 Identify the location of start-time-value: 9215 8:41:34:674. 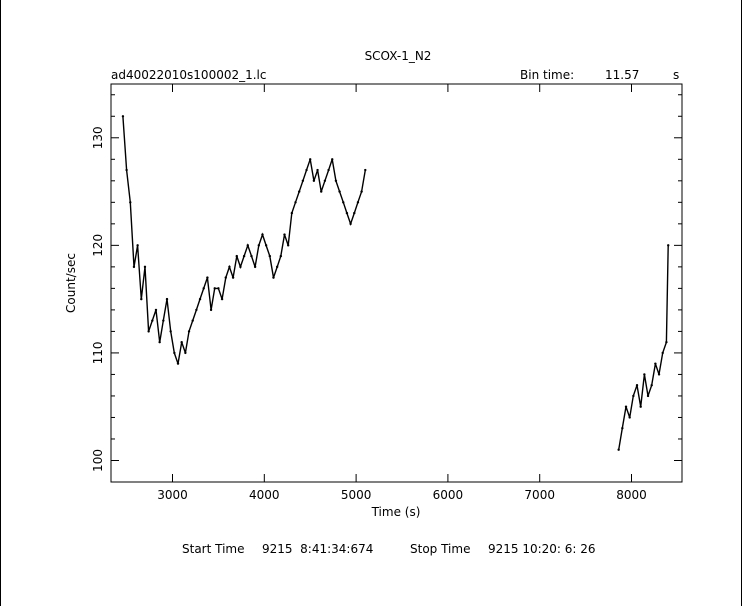
(317, 549).